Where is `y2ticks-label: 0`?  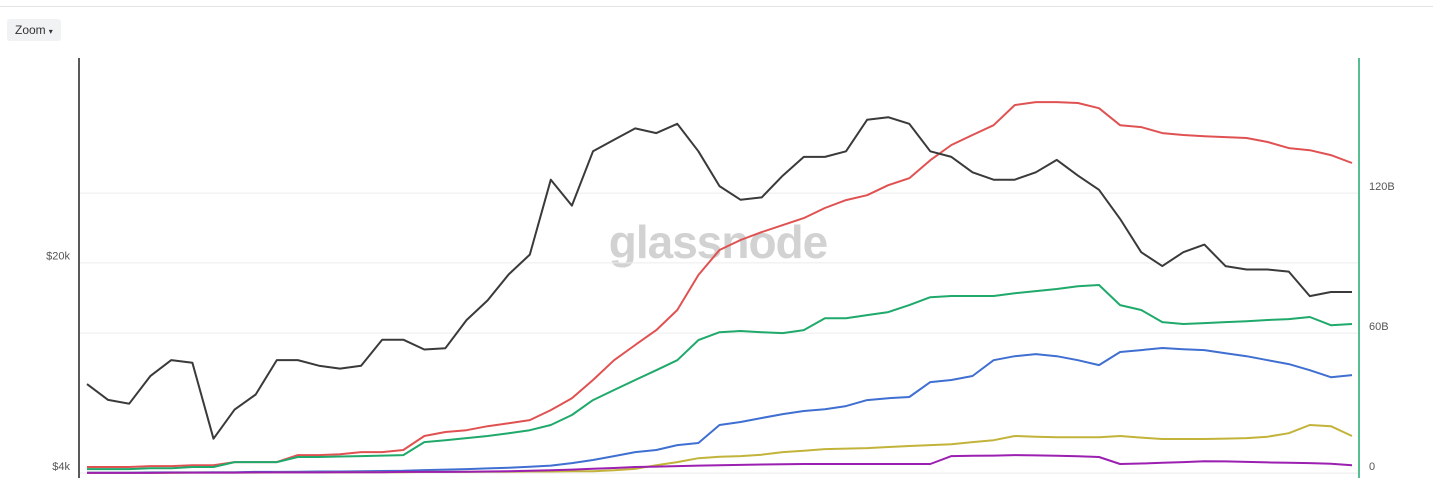 y2ticks-label: 0 is located at coordinates (1372, 467).